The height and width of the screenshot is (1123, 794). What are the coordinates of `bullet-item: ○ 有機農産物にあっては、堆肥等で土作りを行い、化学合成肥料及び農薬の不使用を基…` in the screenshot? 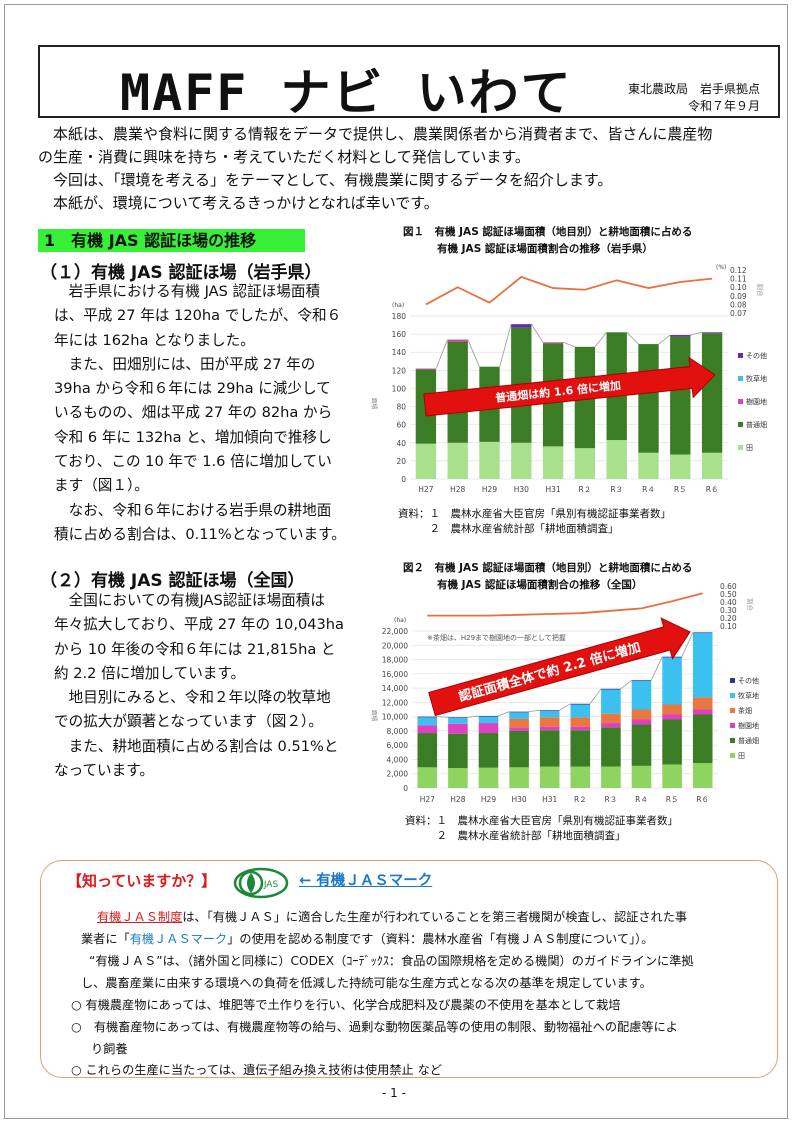 It's located at (346, 1005).